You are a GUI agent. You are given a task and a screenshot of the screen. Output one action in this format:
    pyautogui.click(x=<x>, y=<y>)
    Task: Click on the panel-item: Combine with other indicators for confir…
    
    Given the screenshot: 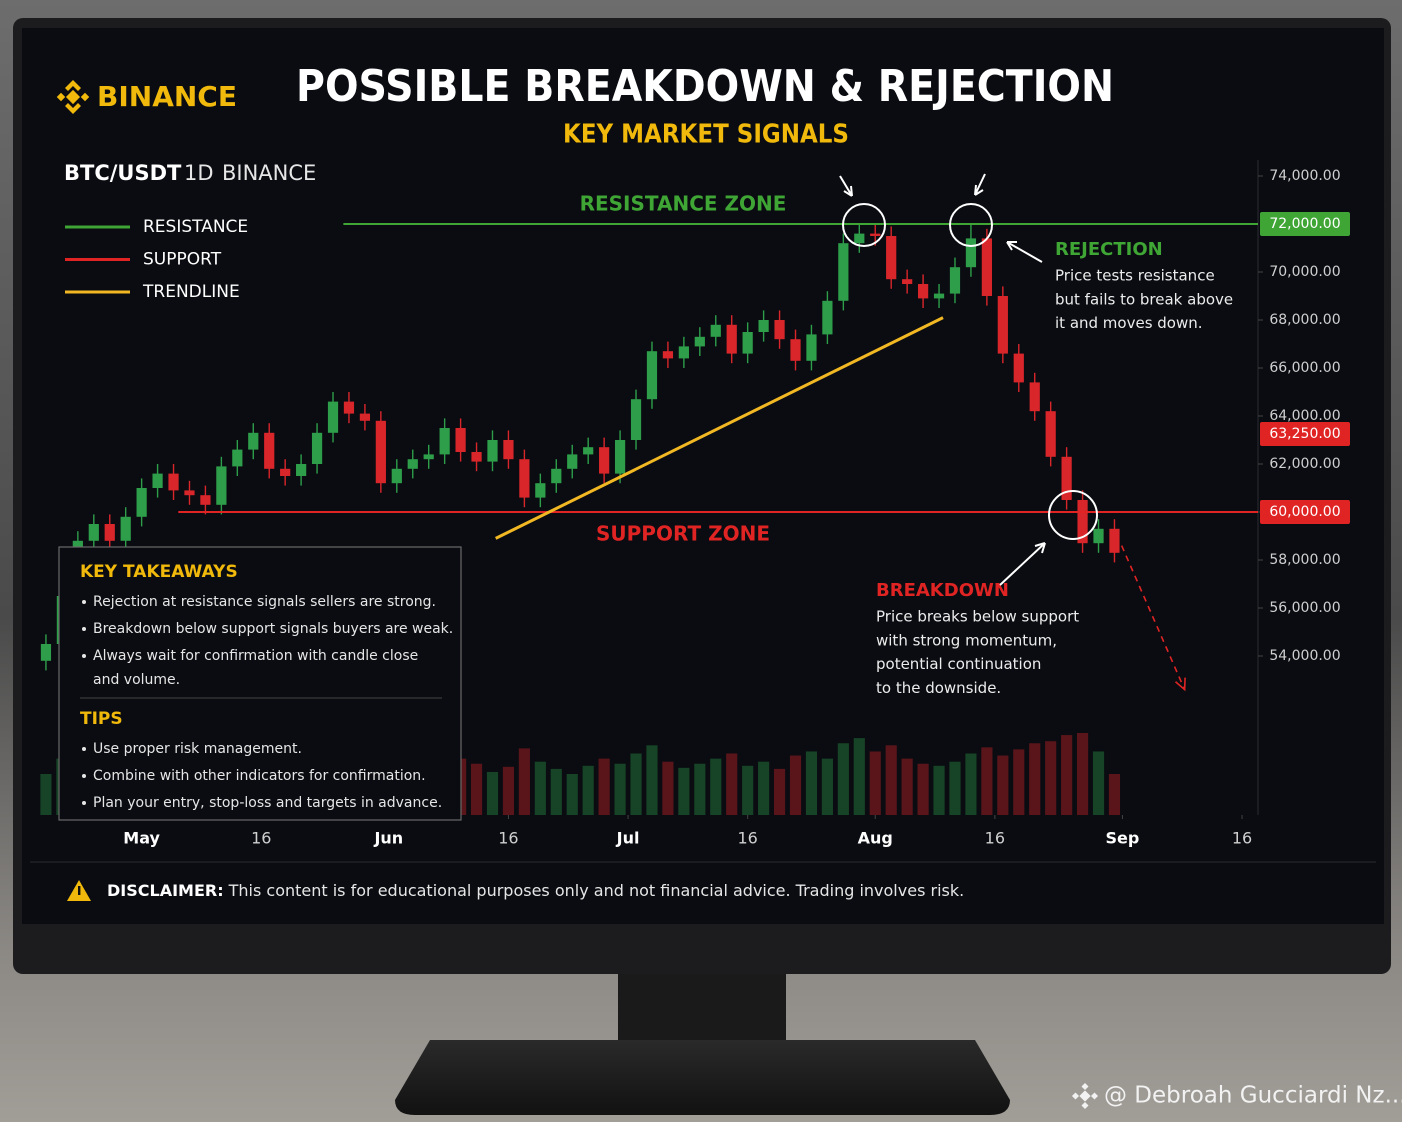 What is the action you would take?
    pyautogui.click(x=259, y=776)
    